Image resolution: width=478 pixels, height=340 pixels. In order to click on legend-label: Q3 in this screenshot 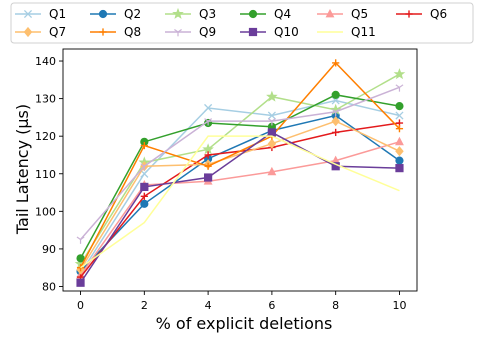, I will do `click(207, 14)`.